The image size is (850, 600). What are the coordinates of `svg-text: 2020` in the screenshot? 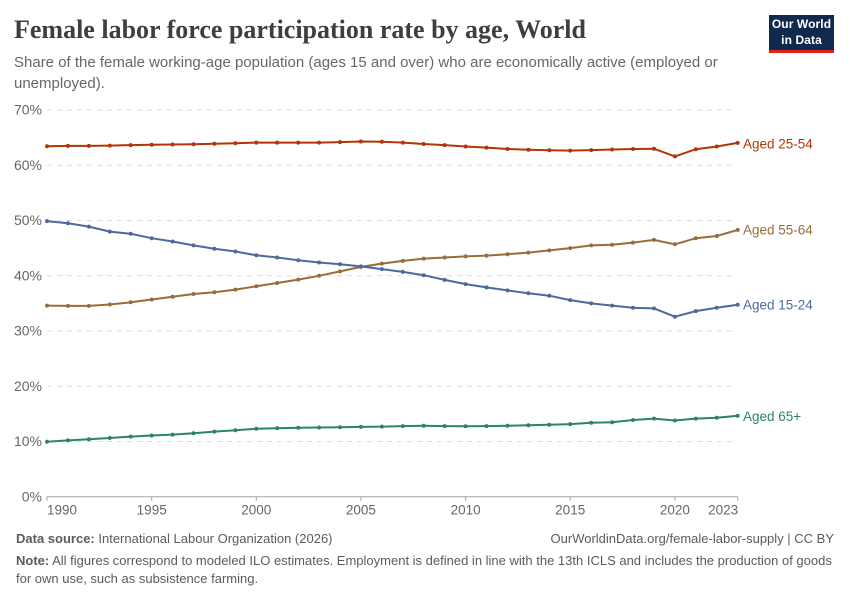 It's located at (675, 510).